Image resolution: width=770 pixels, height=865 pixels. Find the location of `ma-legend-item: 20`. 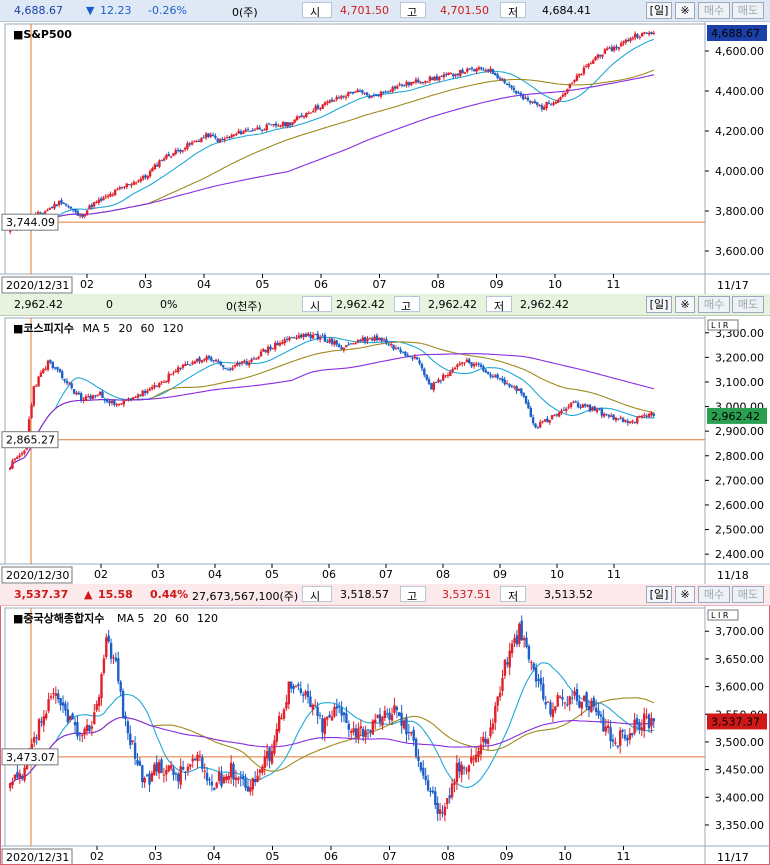

ma-legend-item: 20 is located at coordinates (160, 618).